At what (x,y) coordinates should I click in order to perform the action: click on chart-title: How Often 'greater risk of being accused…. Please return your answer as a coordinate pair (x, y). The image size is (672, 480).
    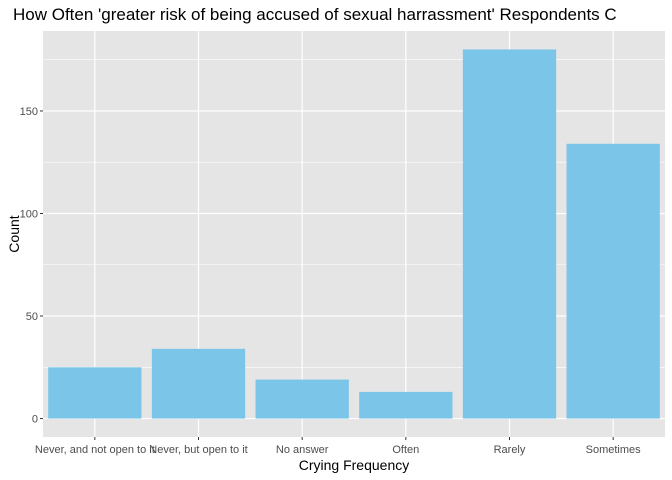
    Looking at the image, I should click on (315, 14).